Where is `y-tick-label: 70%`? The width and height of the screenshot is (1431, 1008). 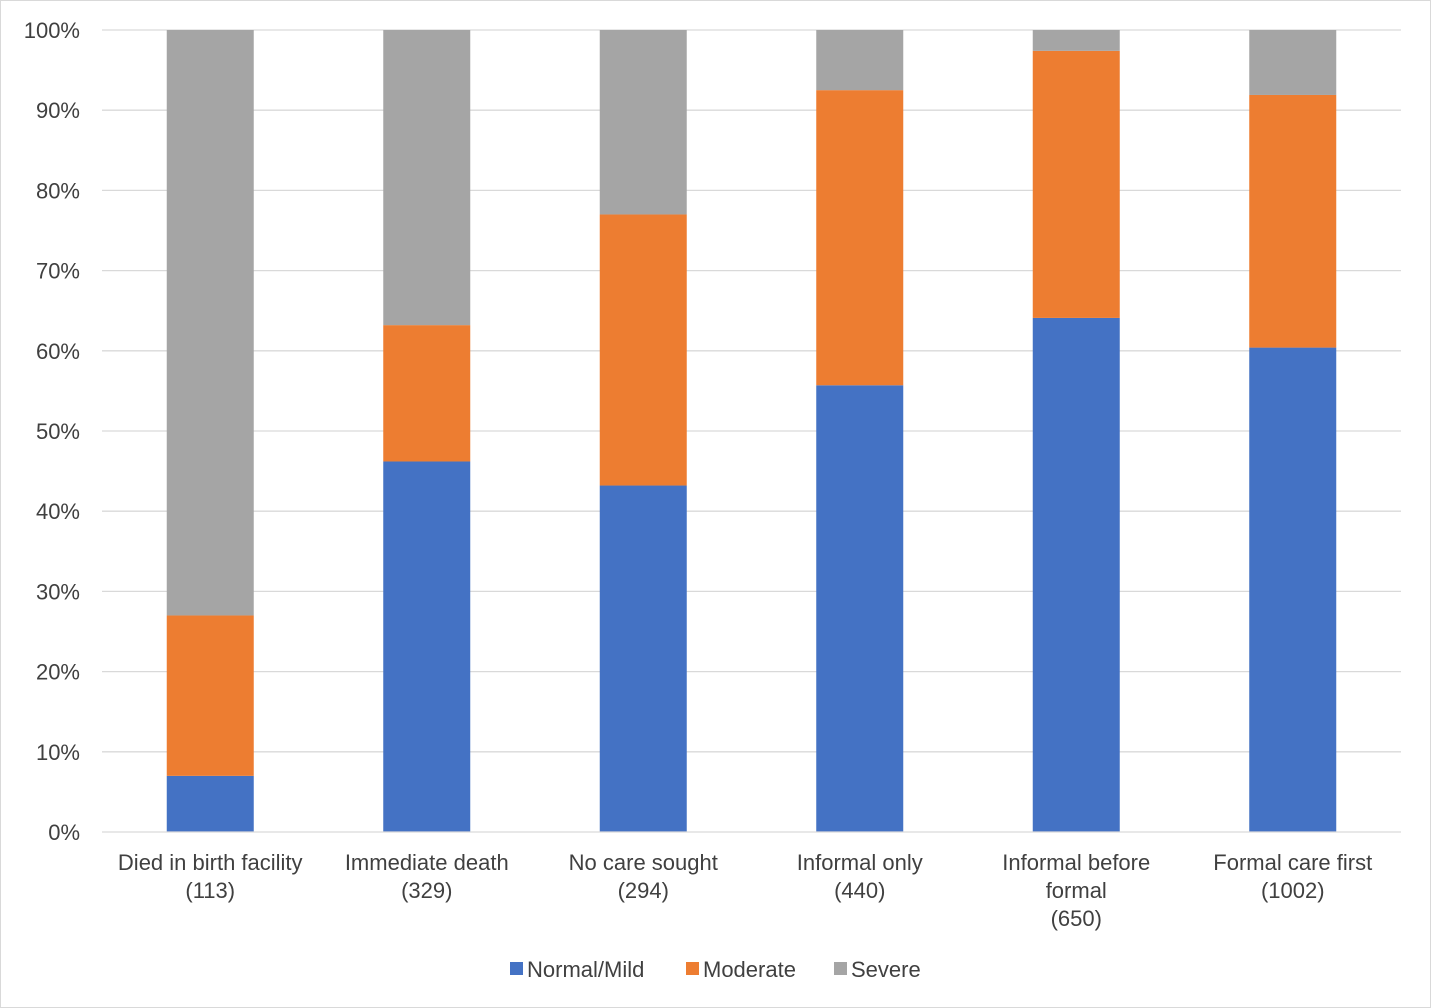
y-tick-label: 70% is located at coordinates (58, 271).